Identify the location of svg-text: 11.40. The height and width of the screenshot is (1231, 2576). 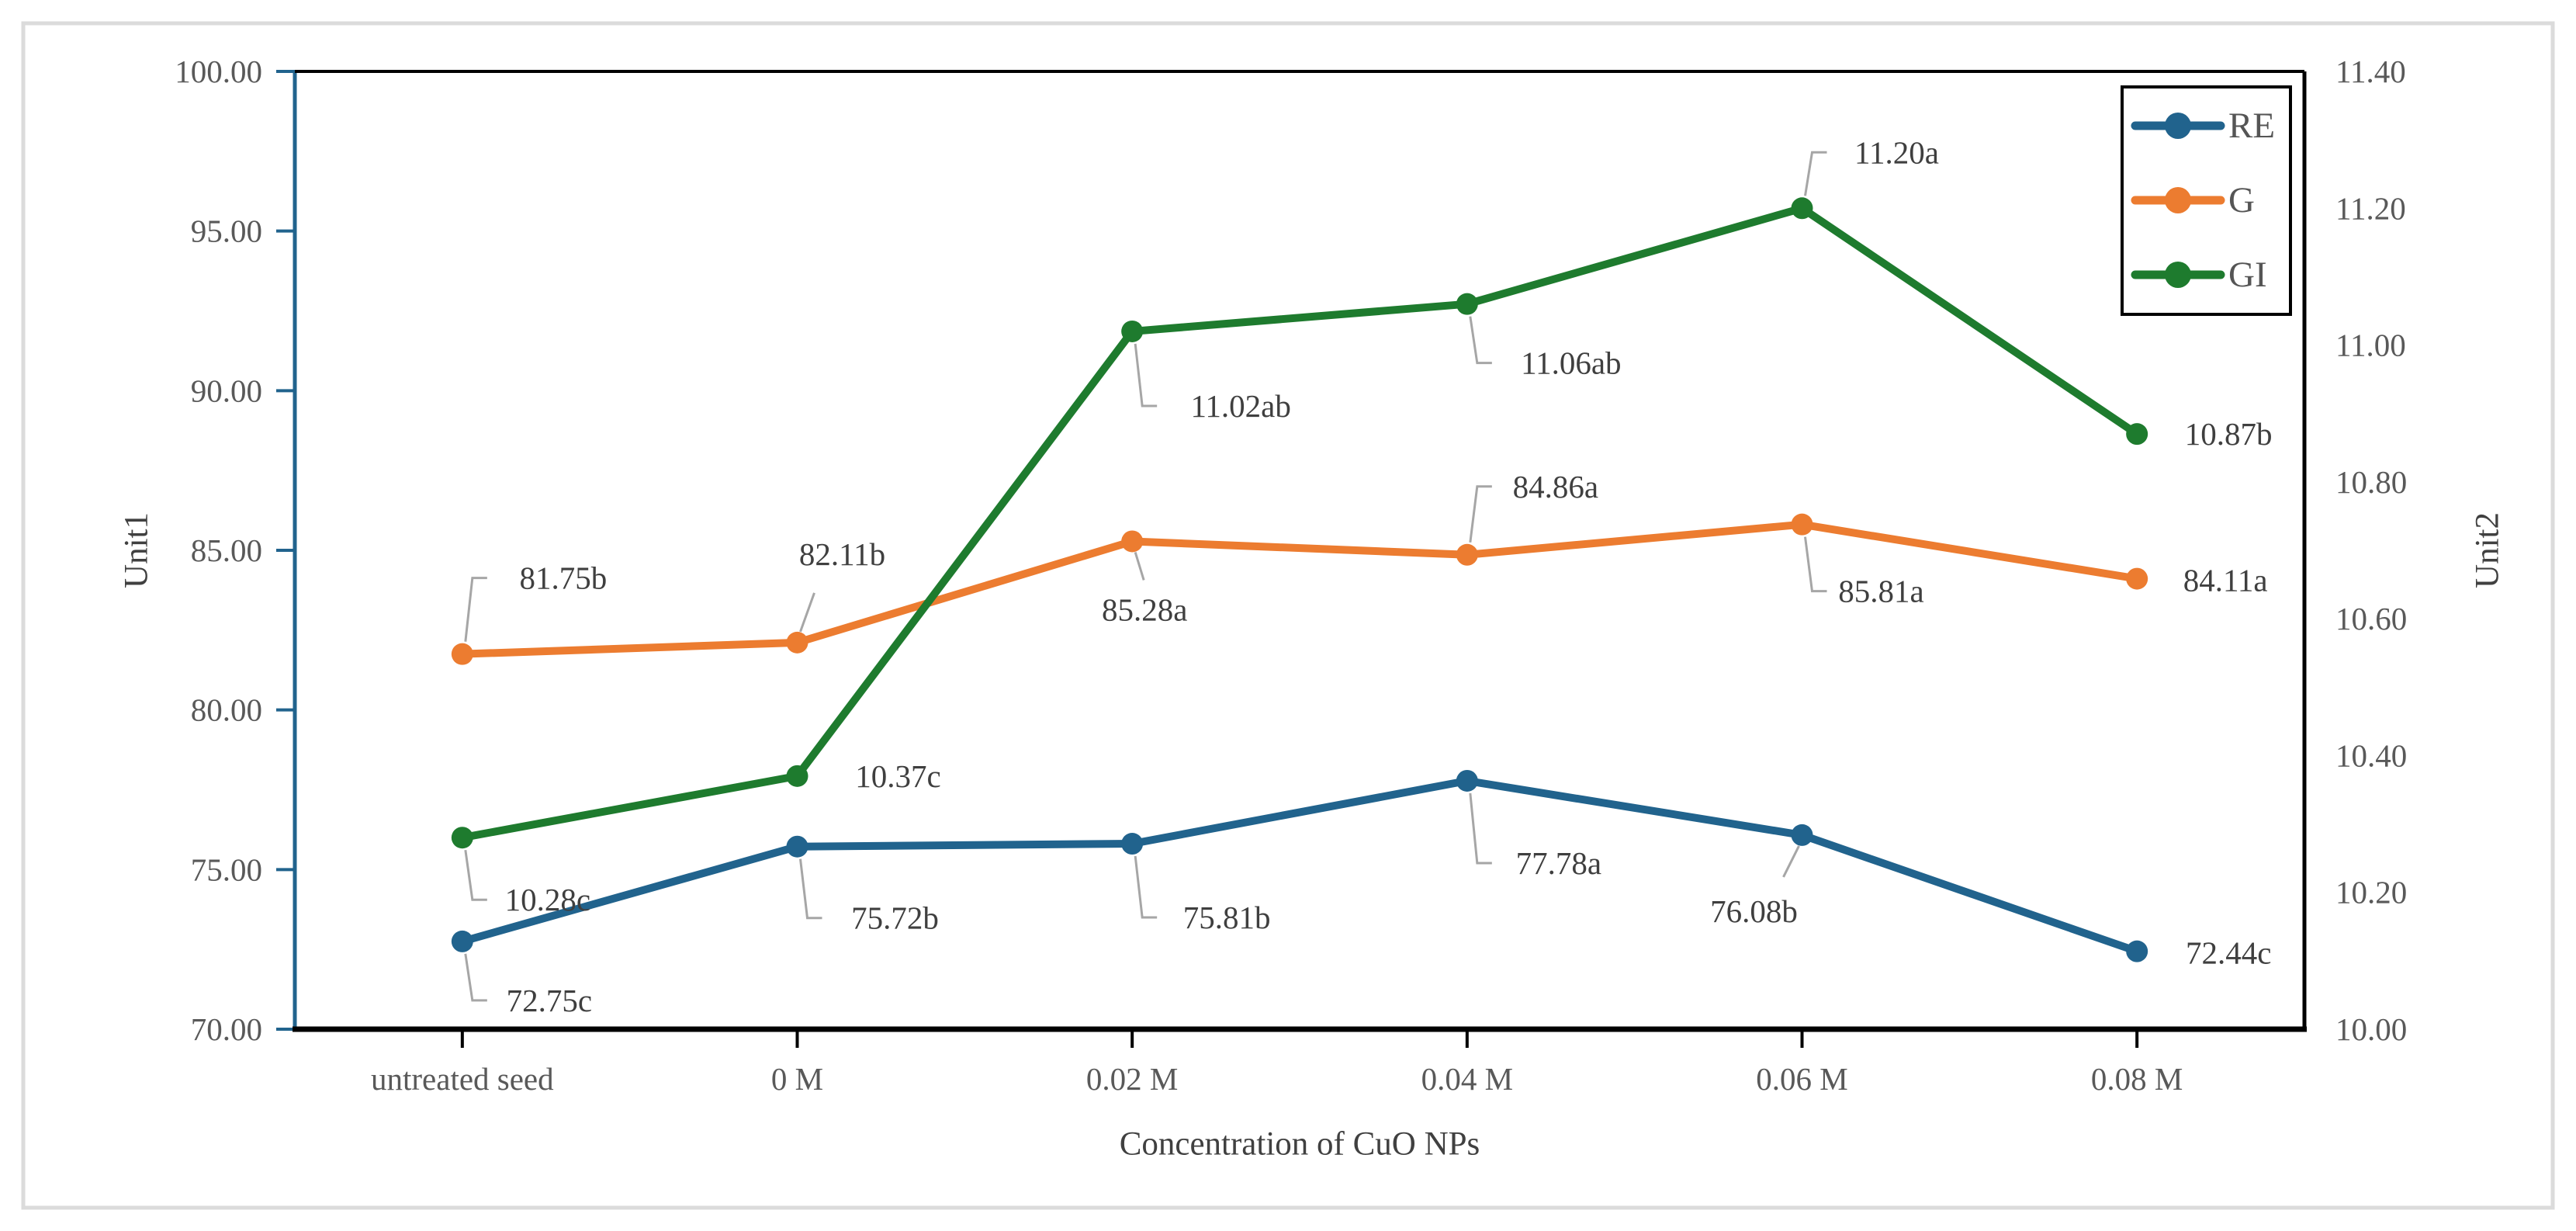
(2370, 72).